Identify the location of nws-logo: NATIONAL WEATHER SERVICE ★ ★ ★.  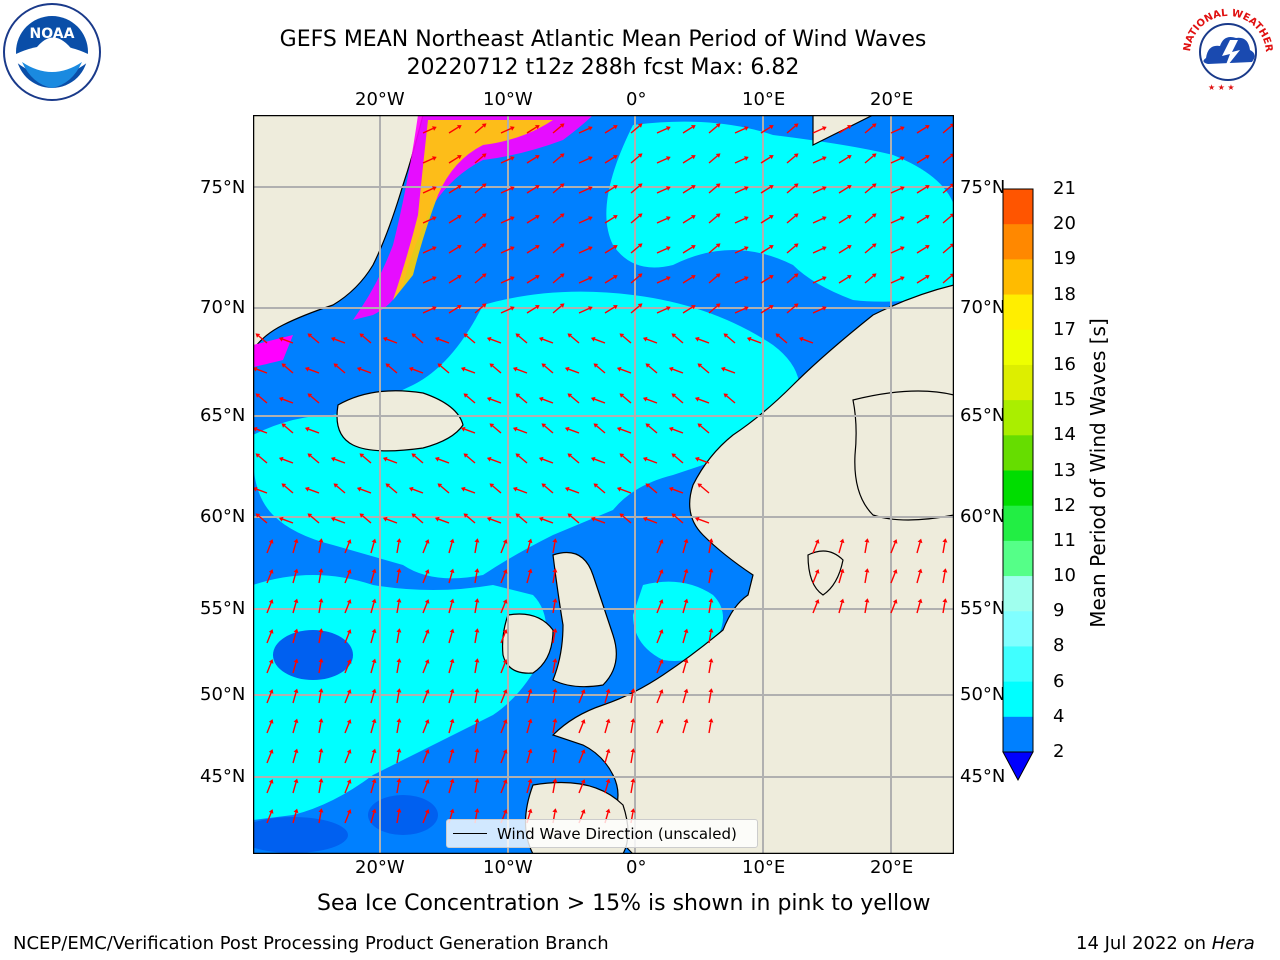
(1226, 50).